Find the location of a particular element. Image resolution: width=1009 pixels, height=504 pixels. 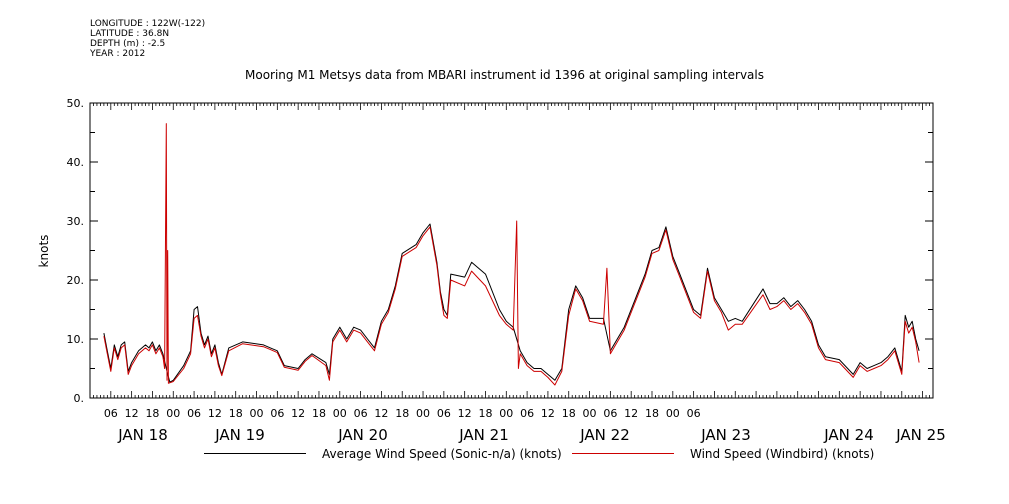

y-tick-label: 0. is located at coordinates (79, 398).